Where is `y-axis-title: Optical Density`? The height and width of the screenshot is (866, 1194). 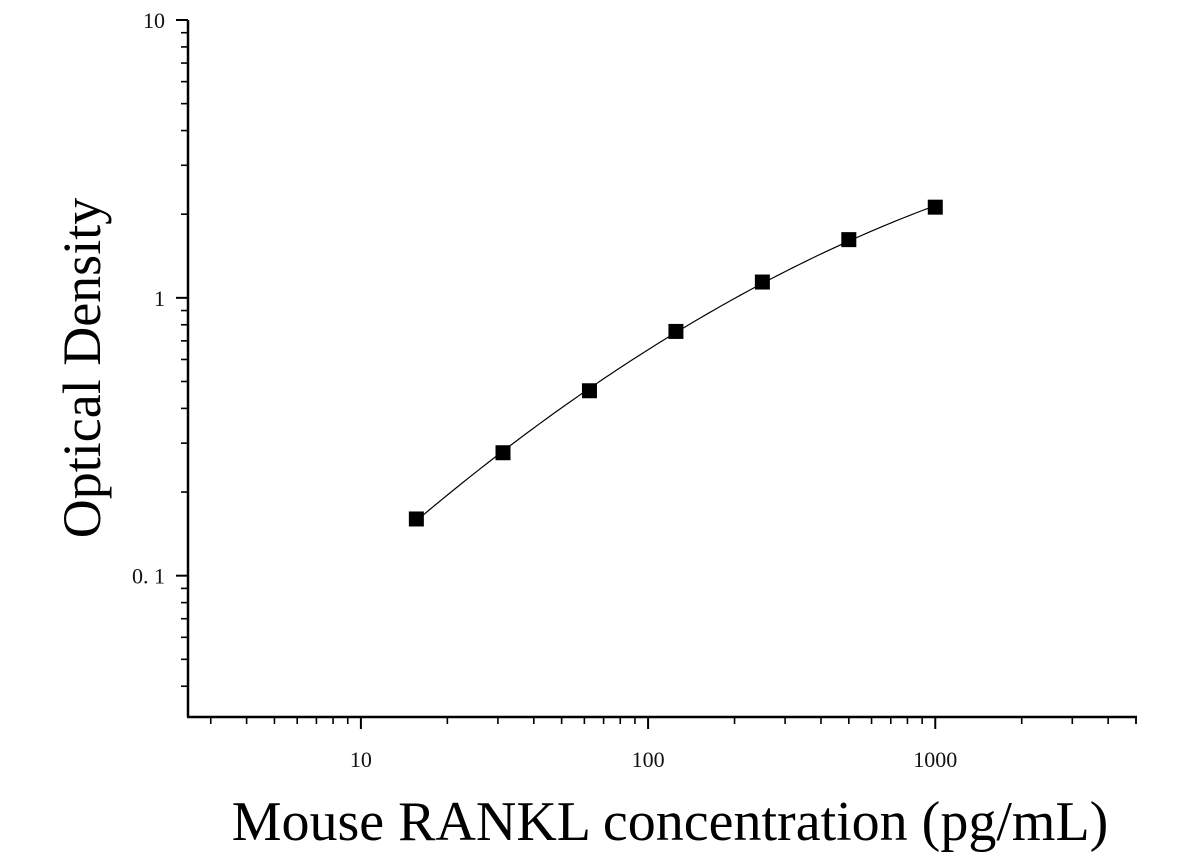
y-axis-title: Optical Density is located at coordinates (82, 368).